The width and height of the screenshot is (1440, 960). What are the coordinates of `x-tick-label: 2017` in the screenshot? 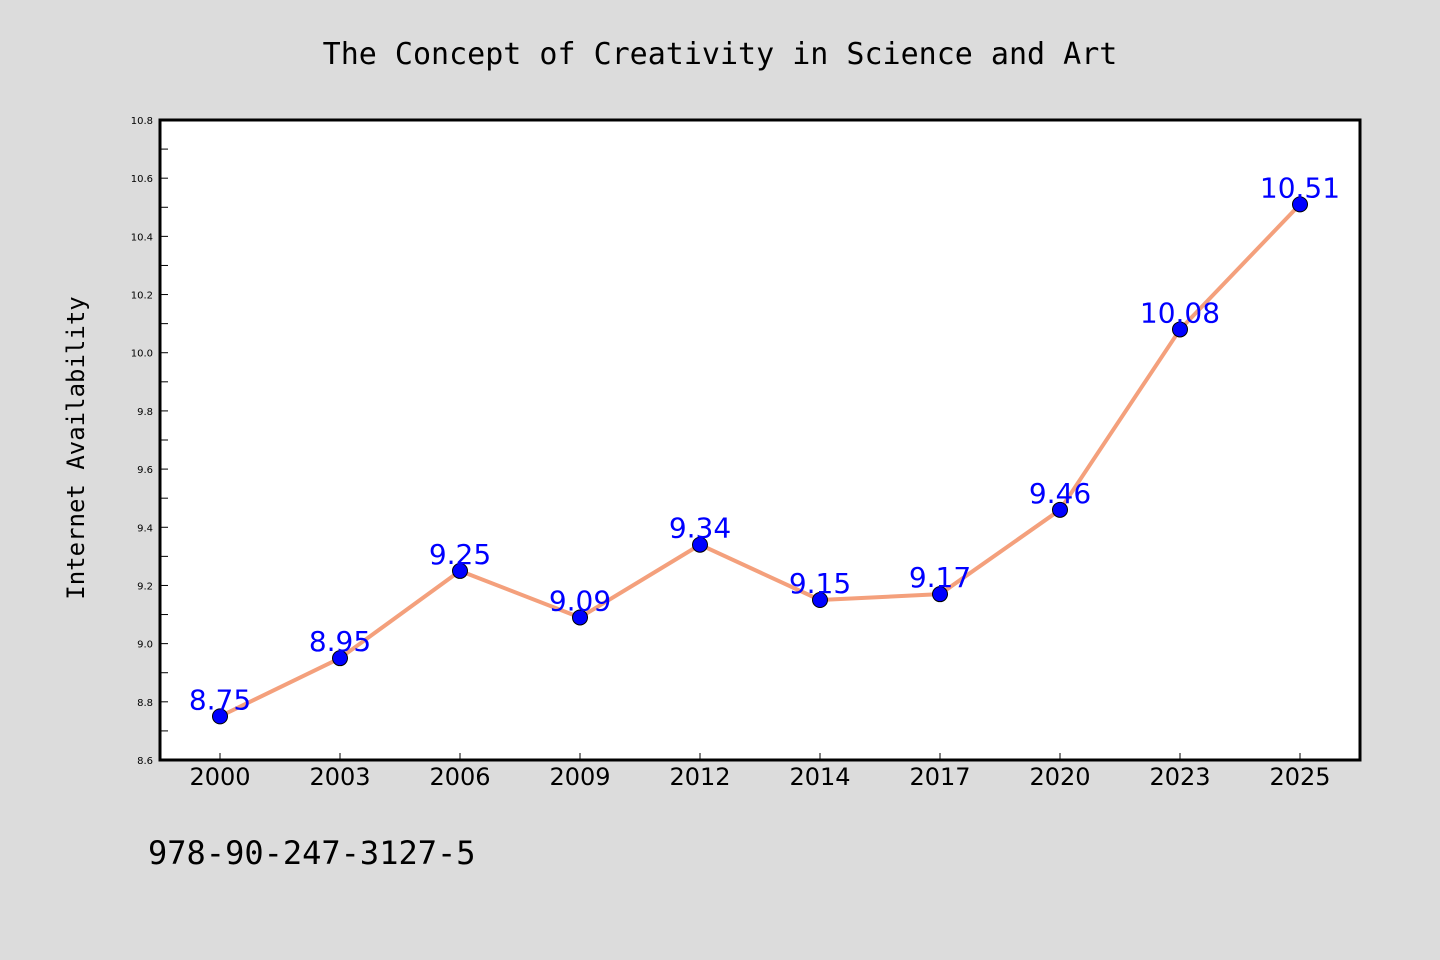 It's located at (939, 777).